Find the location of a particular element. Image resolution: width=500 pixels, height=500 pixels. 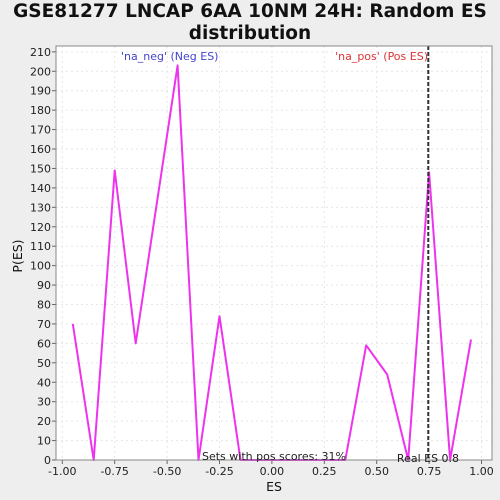

y-tick-label: 90 is located at coordinates (44, 285).